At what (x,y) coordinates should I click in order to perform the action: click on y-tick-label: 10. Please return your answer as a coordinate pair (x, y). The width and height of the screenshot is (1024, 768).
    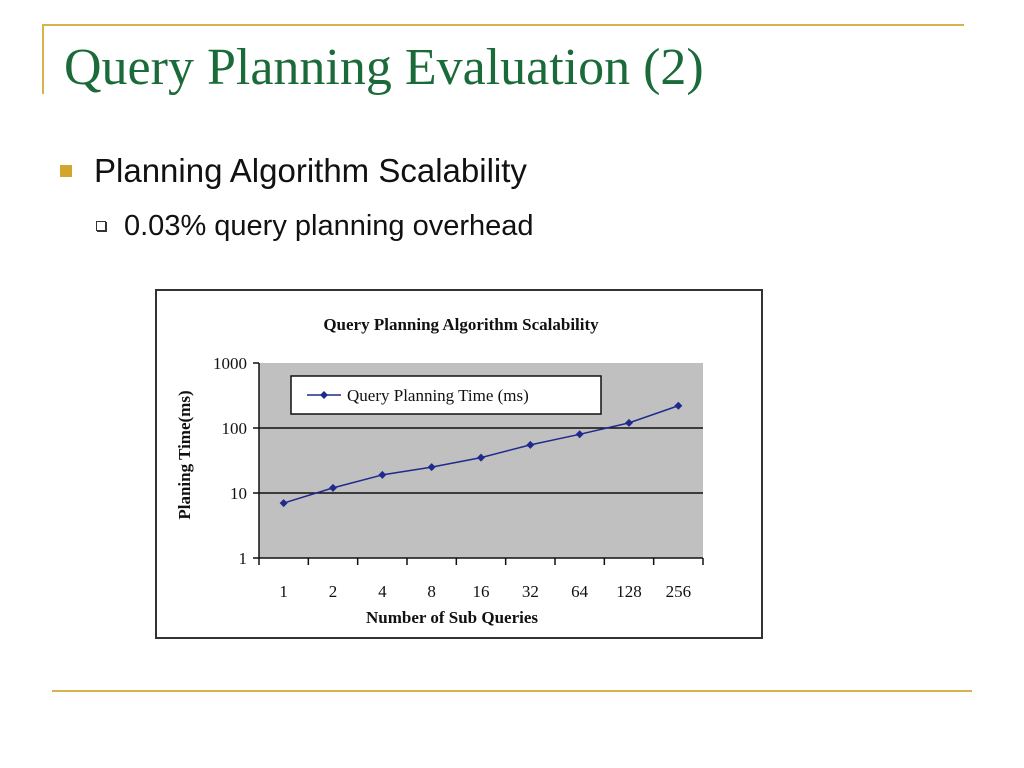
    Looking at the image, I should click on (238, 493).